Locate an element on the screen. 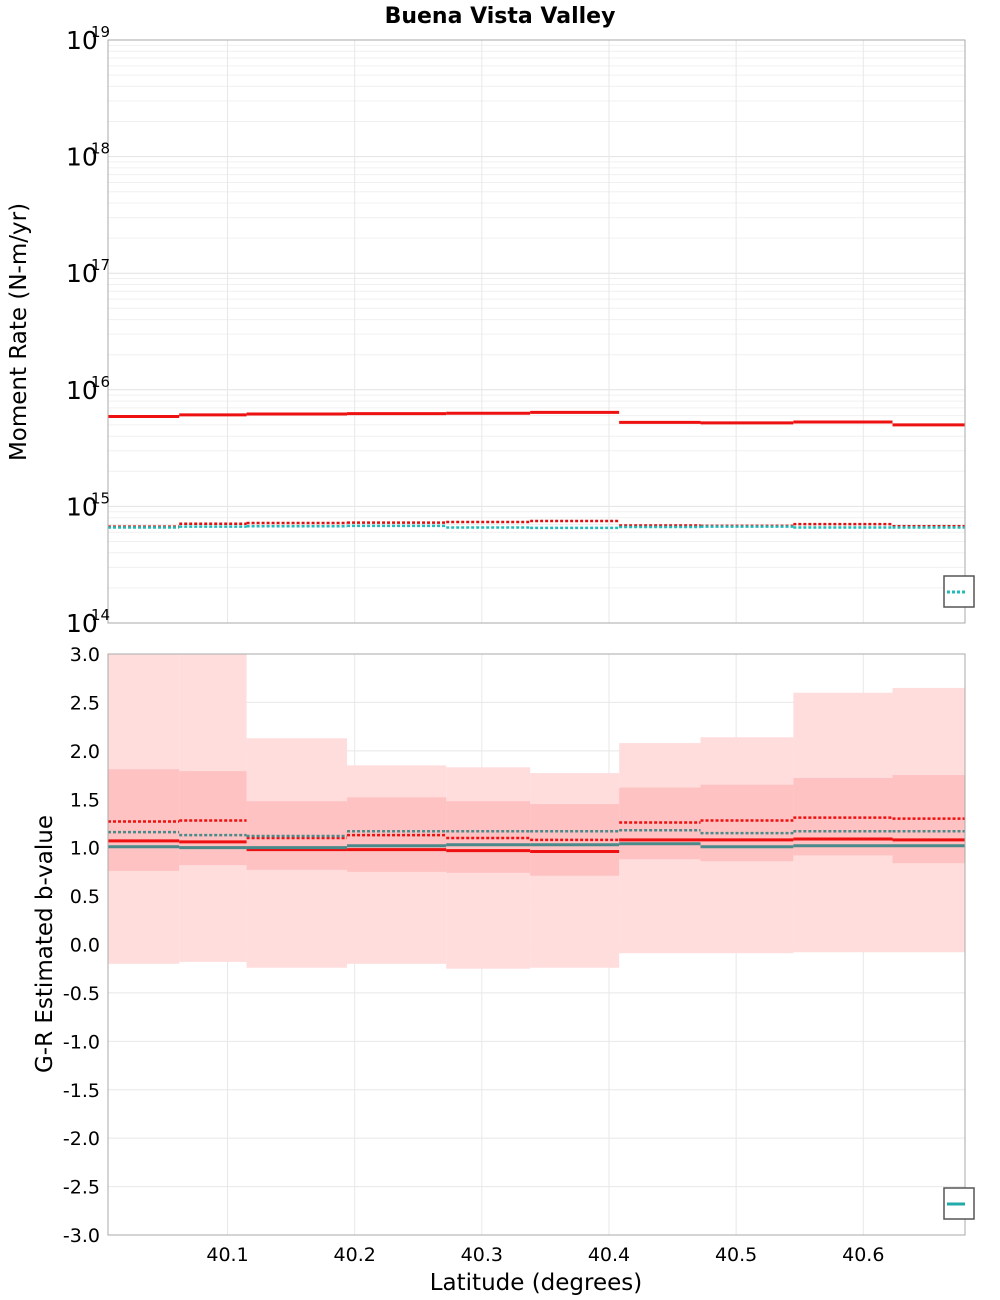 This screenshot has width=1000, height=1300. y-tick-label: 2.5 is located at coordinates (85, 703).